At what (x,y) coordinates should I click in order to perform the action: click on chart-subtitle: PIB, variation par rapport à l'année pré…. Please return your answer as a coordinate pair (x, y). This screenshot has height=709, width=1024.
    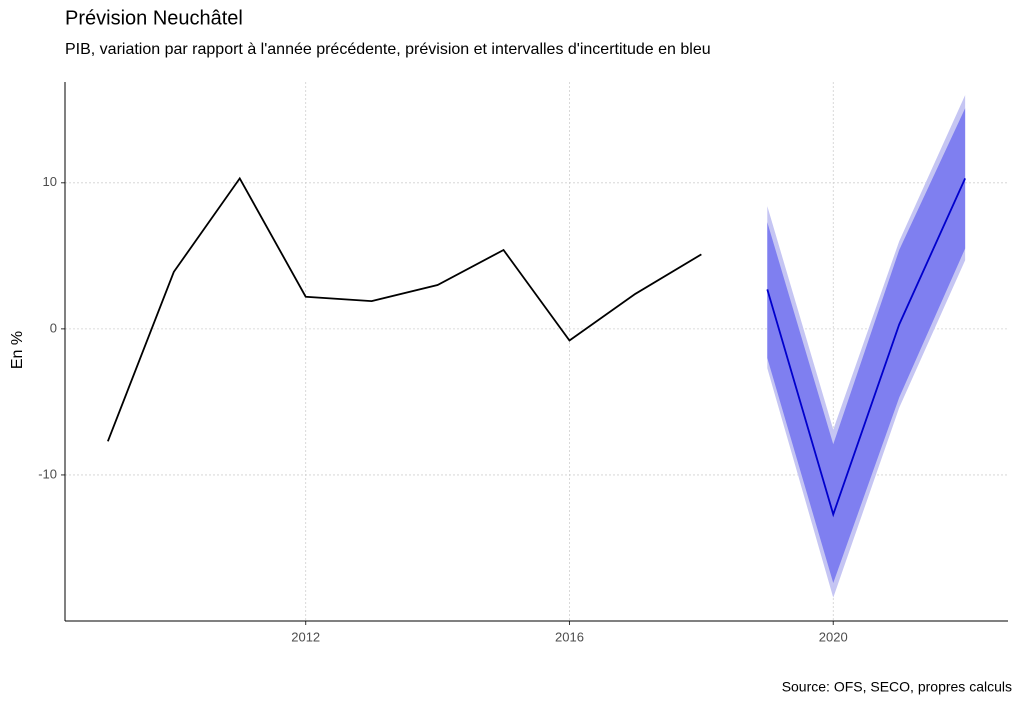
    Looking at the image, I should click on (388, 49).